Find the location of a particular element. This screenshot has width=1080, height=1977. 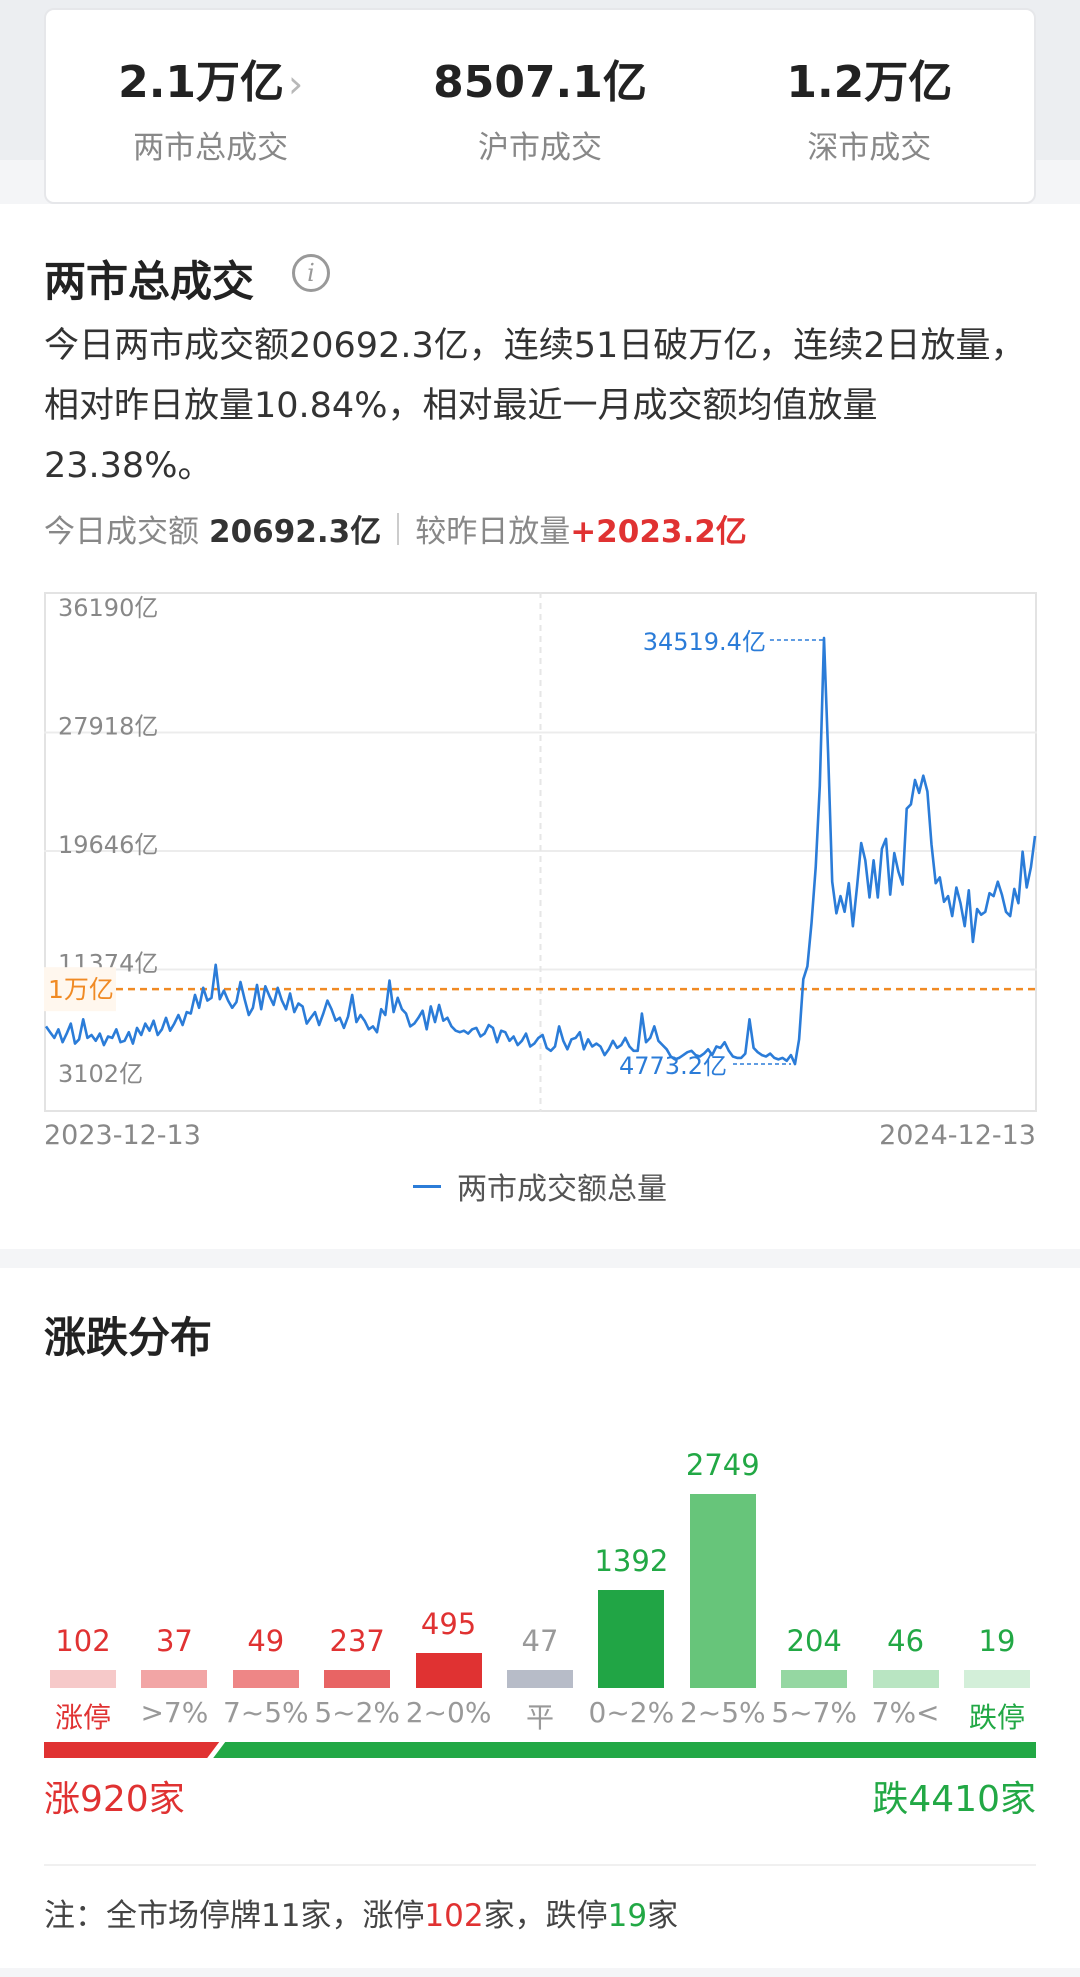

distribution-bar: 37 is located at coordinates (174, 1656).